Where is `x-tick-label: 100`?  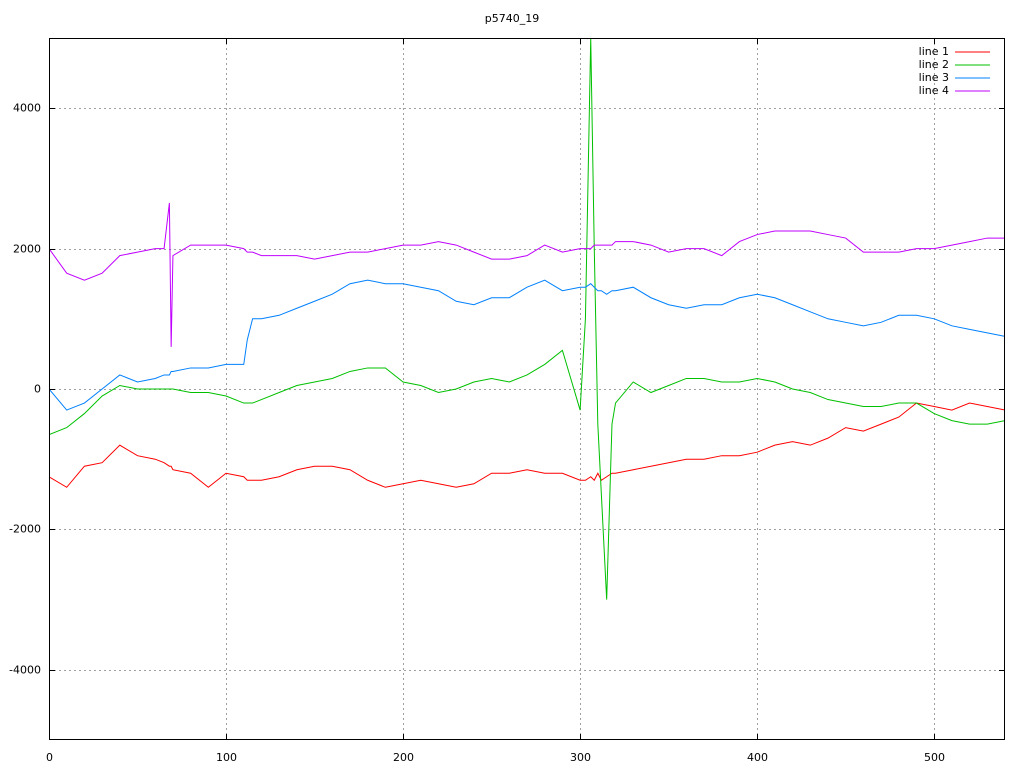 x-tick-label: 100 is located at coordinates (226, 757).